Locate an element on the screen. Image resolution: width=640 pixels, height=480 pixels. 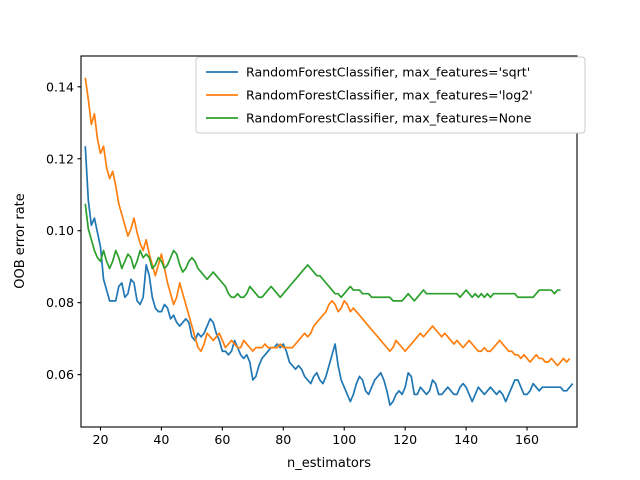
x-tick-label: 100 is located at coordinates (344, 439).